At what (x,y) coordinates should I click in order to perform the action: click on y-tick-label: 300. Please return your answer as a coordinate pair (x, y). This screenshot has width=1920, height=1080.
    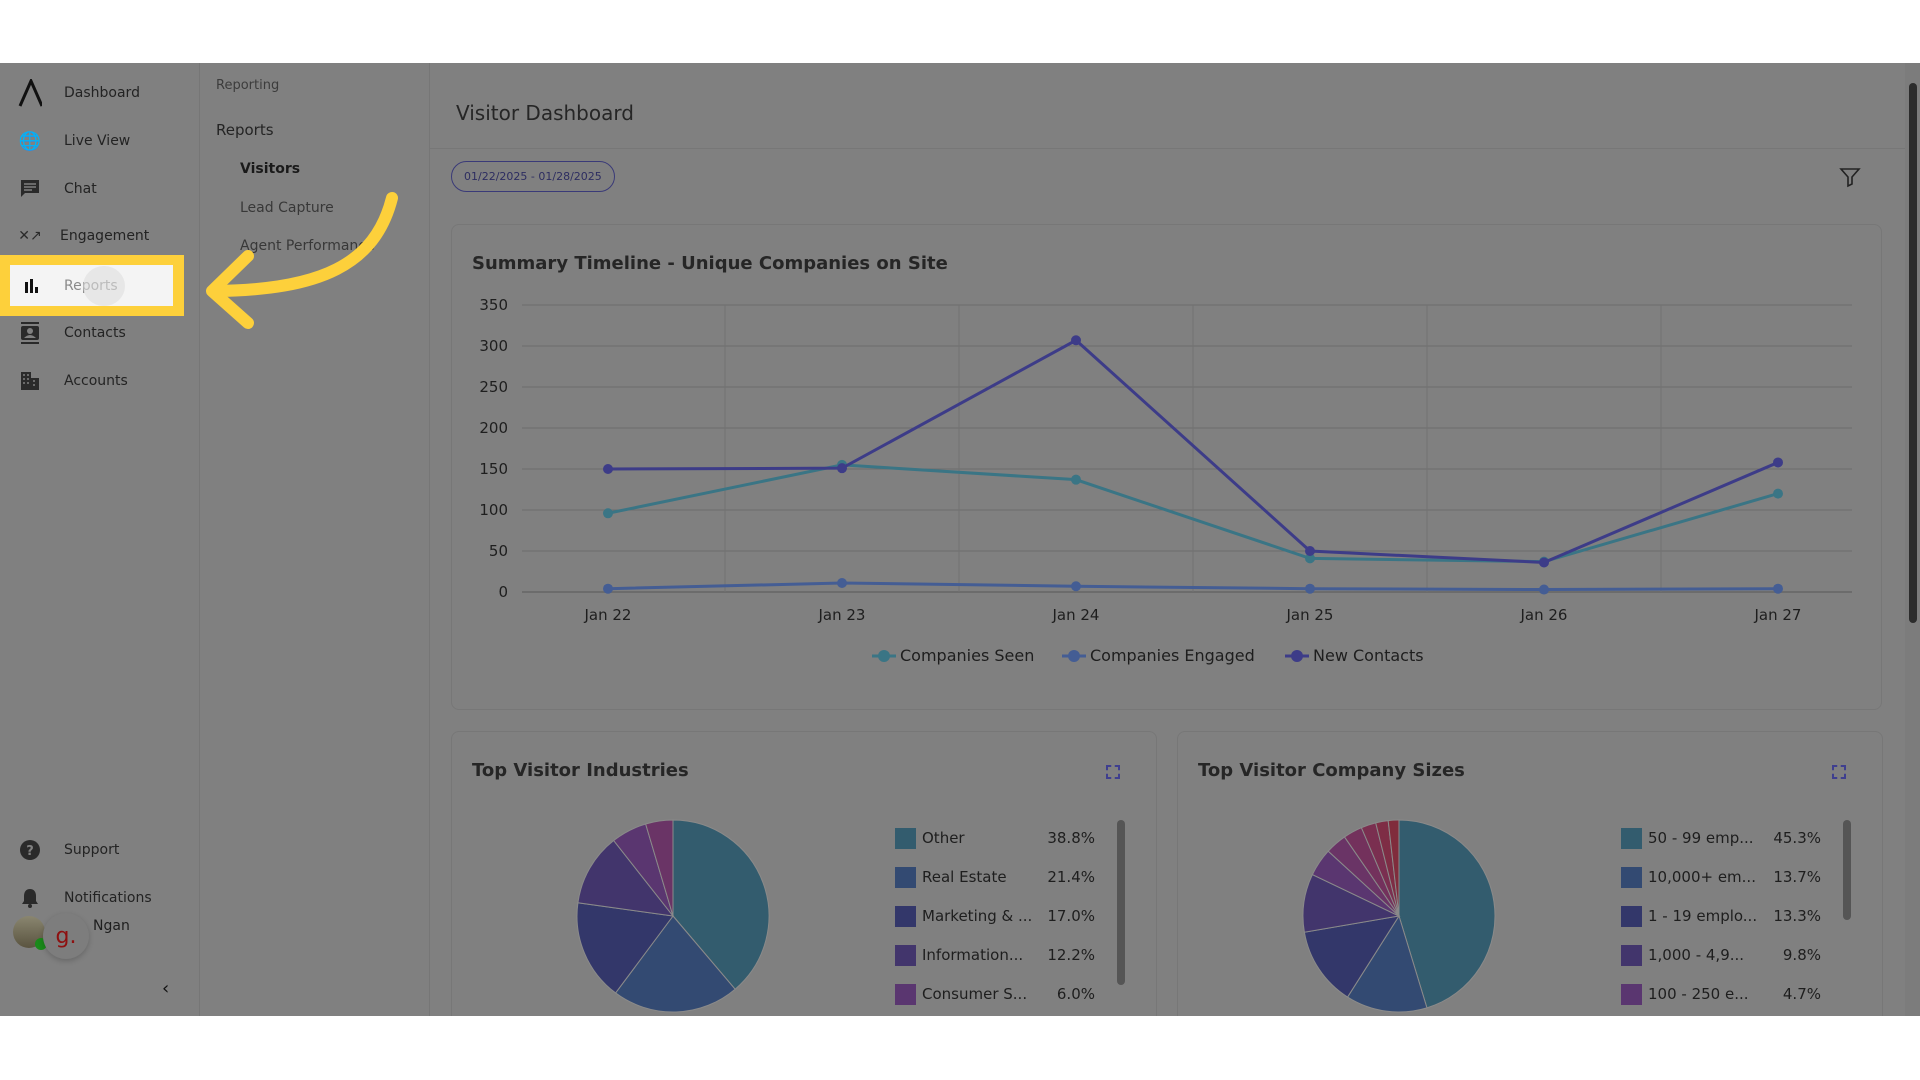
    Looking at the image, I should click on (493, 346).